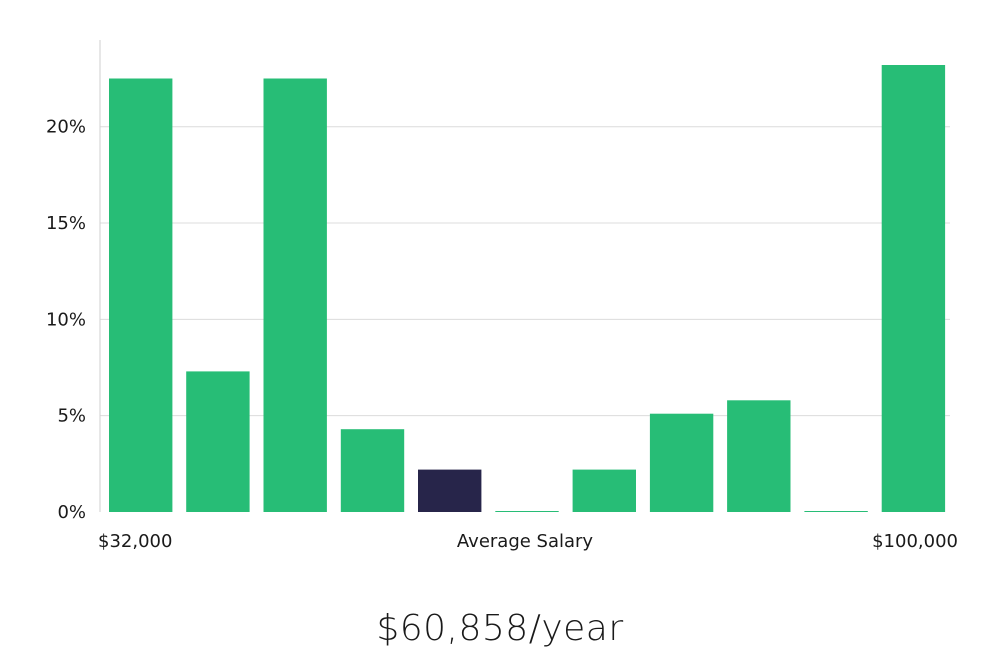 This screenshot has height=660, width=1000. Describe the element at coordinates (71, 512) in the screenshot. I see `y-tick-label: 0%` at that location.